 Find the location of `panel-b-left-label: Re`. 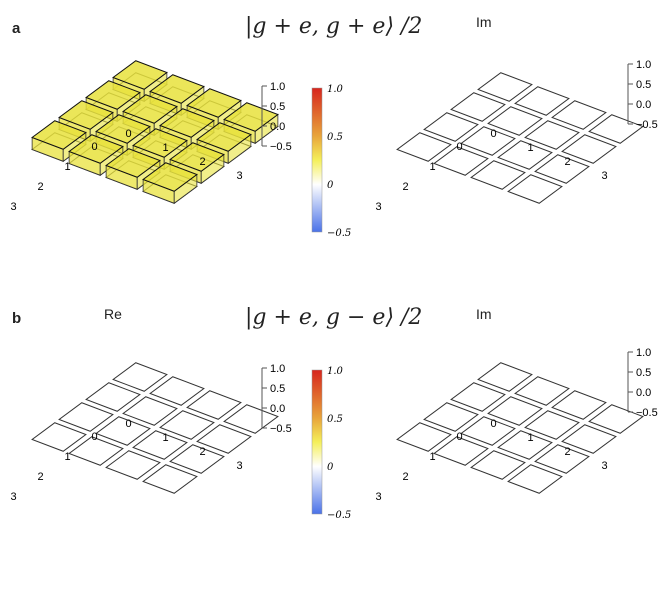

panel-b-left-label: Re is located at coordinates (113, 314).